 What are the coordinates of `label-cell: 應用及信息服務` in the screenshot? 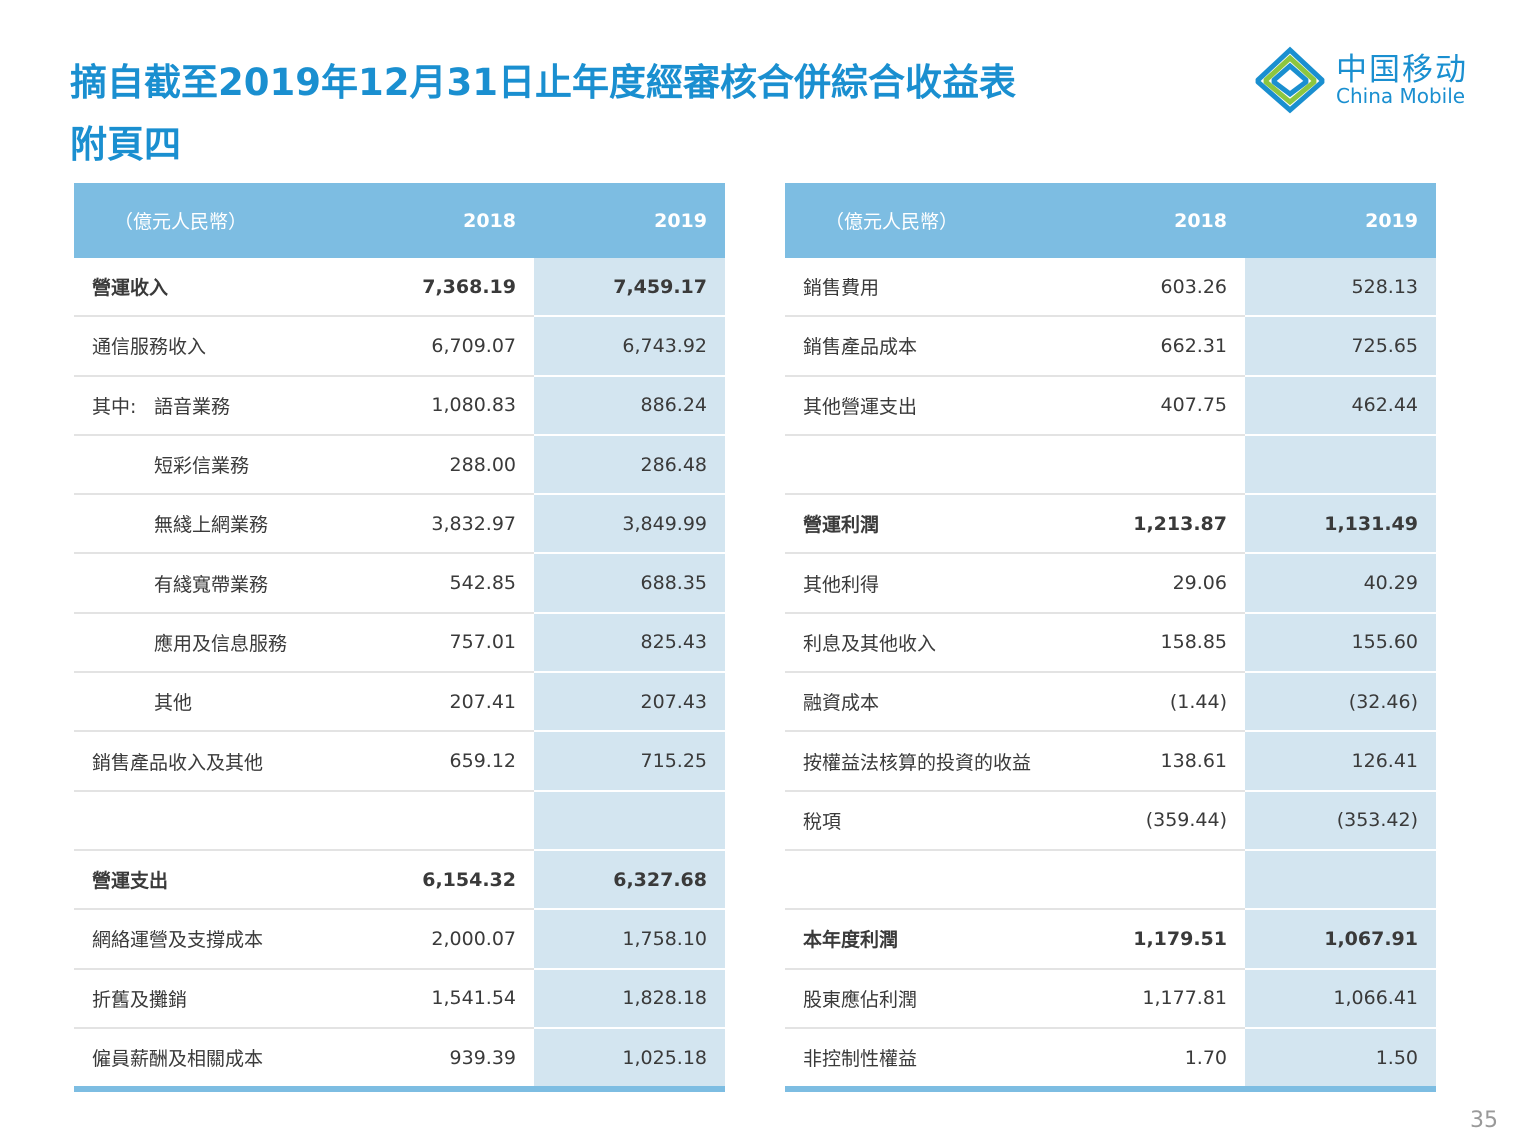 It's located at (209, 643).